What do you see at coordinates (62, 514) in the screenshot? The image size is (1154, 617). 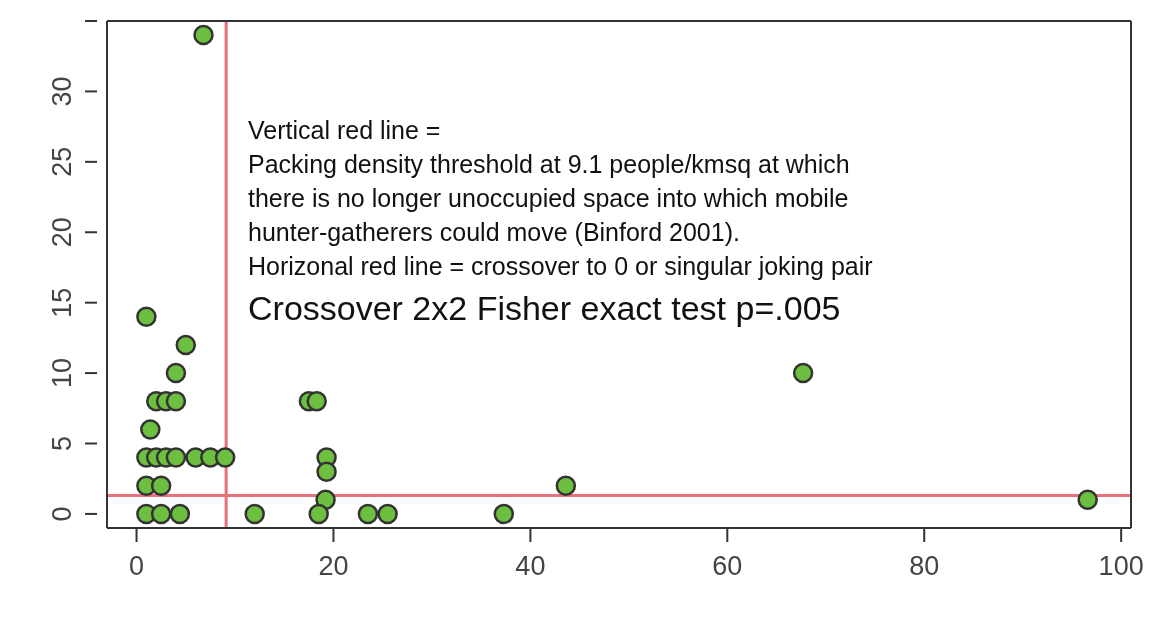 I see `y-tick-label: 0` at bounding box center [62, 514].